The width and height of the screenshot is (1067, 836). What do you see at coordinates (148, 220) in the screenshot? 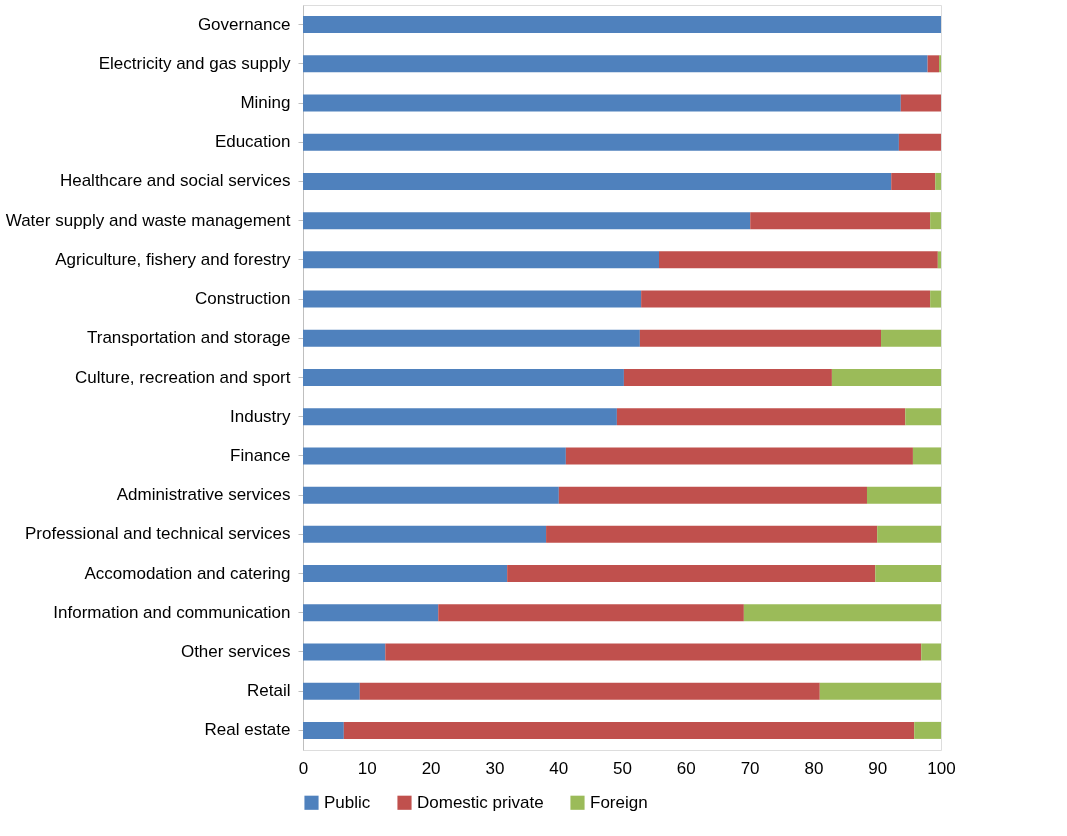
I see `y-tick-label: Water supply and waste management` at bounding box center [148, 220].